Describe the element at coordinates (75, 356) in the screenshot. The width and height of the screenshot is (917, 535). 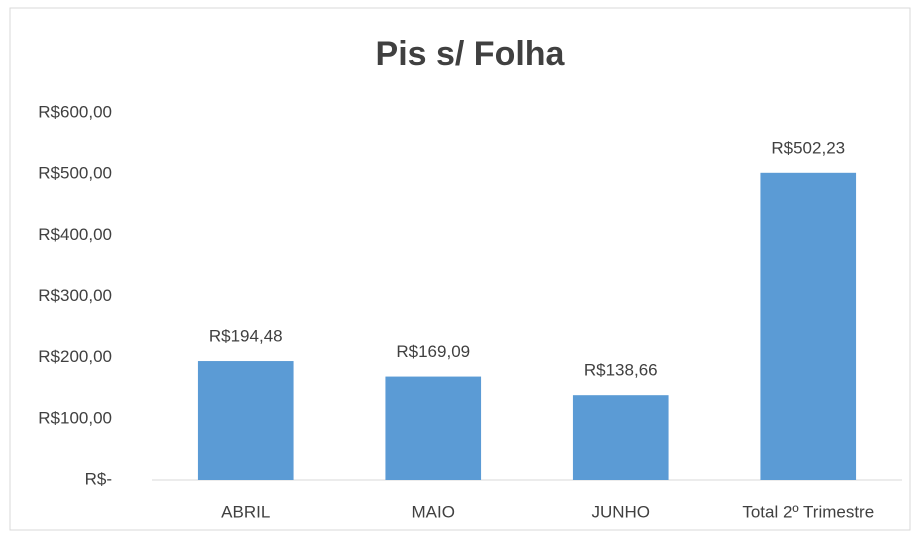
I see `y-tick-label: R$200,00` at that location.